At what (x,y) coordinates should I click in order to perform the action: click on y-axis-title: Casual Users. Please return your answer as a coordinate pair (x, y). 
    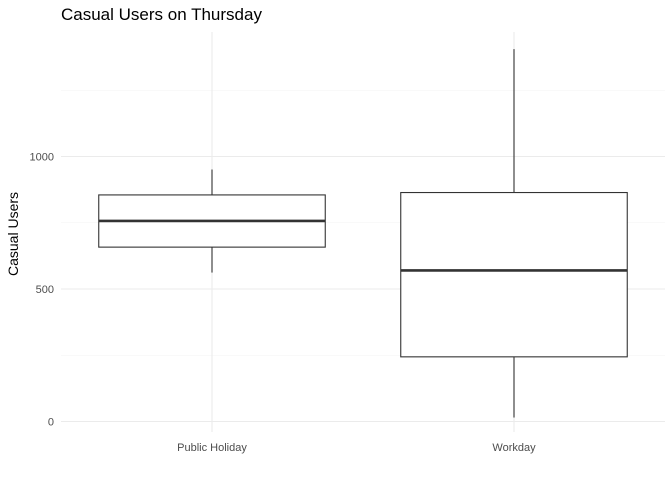
    Looking at the image, I should click on (13, 234).